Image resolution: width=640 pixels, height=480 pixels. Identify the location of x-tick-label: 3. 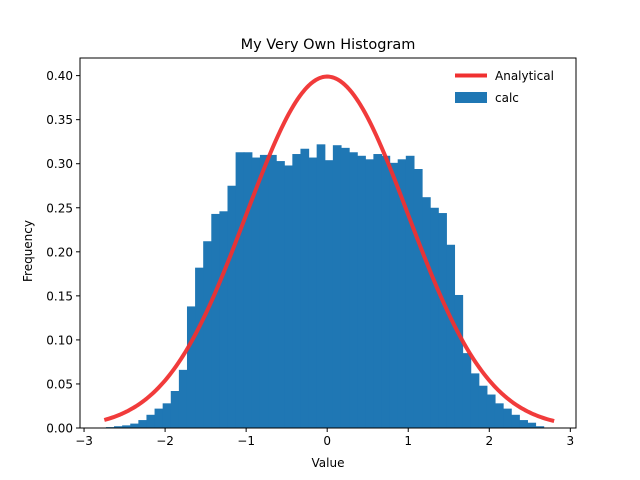
(571, 441).